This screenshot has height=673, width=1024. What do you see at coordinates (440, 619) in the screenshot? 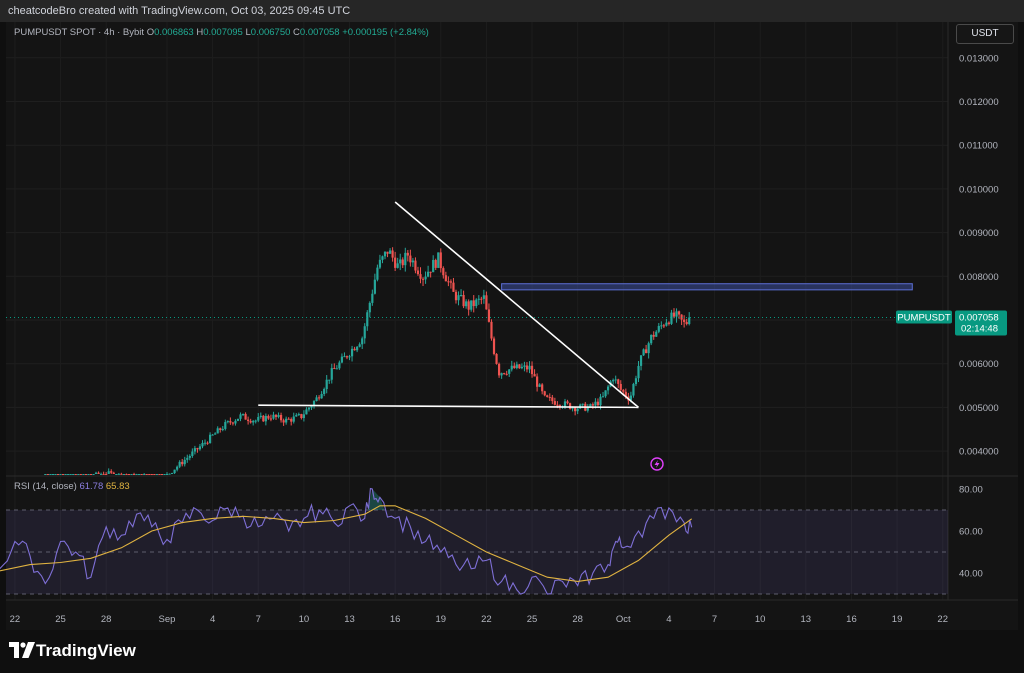
I see `time-axis-label: 19` at bounding box center [440, 619].